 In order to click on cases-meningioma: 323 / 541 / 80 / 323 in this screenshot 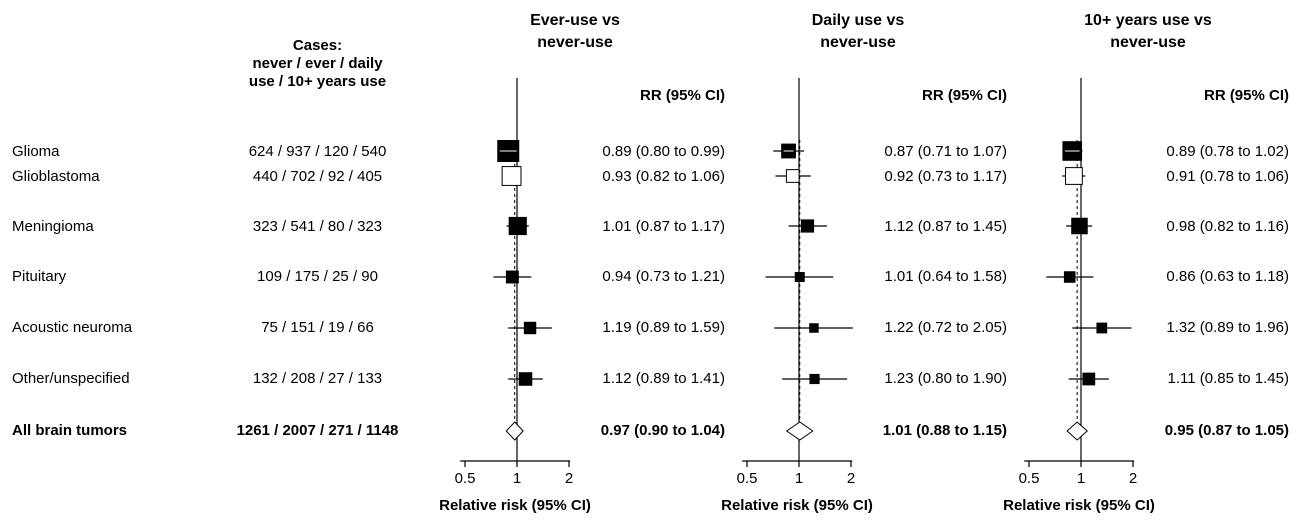, I will do `click(317, 226)`.